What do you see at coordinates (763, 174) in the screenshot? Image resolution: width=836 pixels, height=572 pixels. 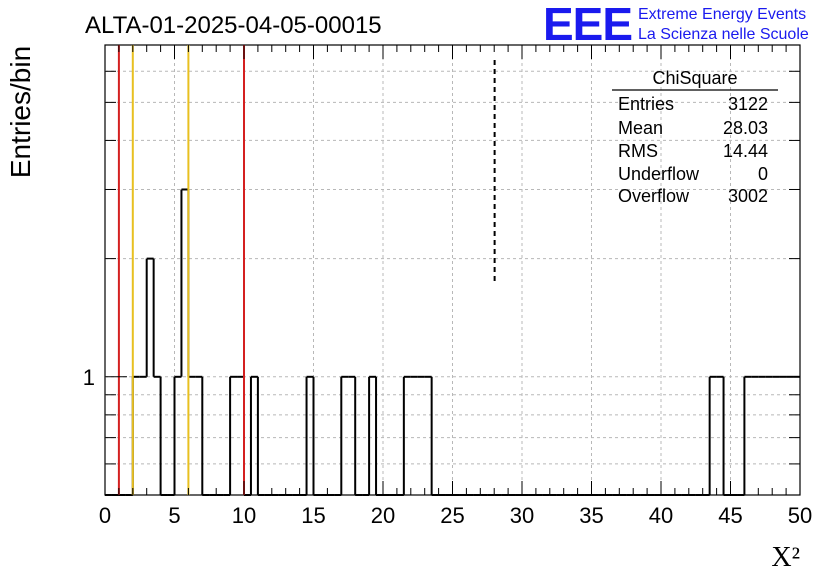 I see `stats-value: 0` at bounding box center [763, 174].